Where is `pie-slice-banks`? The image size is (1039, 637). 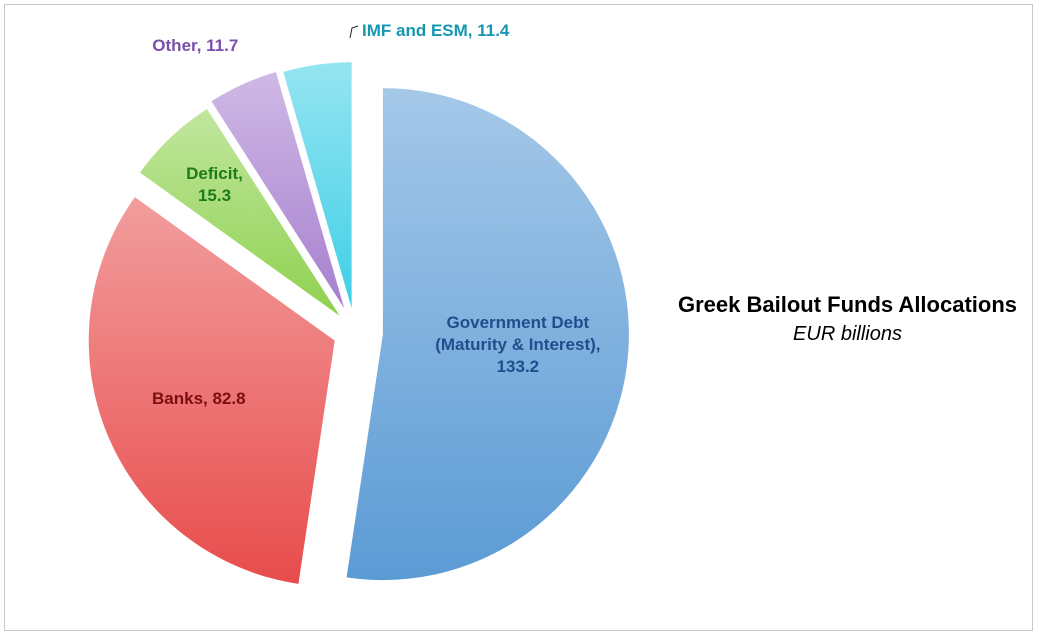
pie-slice-banks is located at coordinates (211, 390).